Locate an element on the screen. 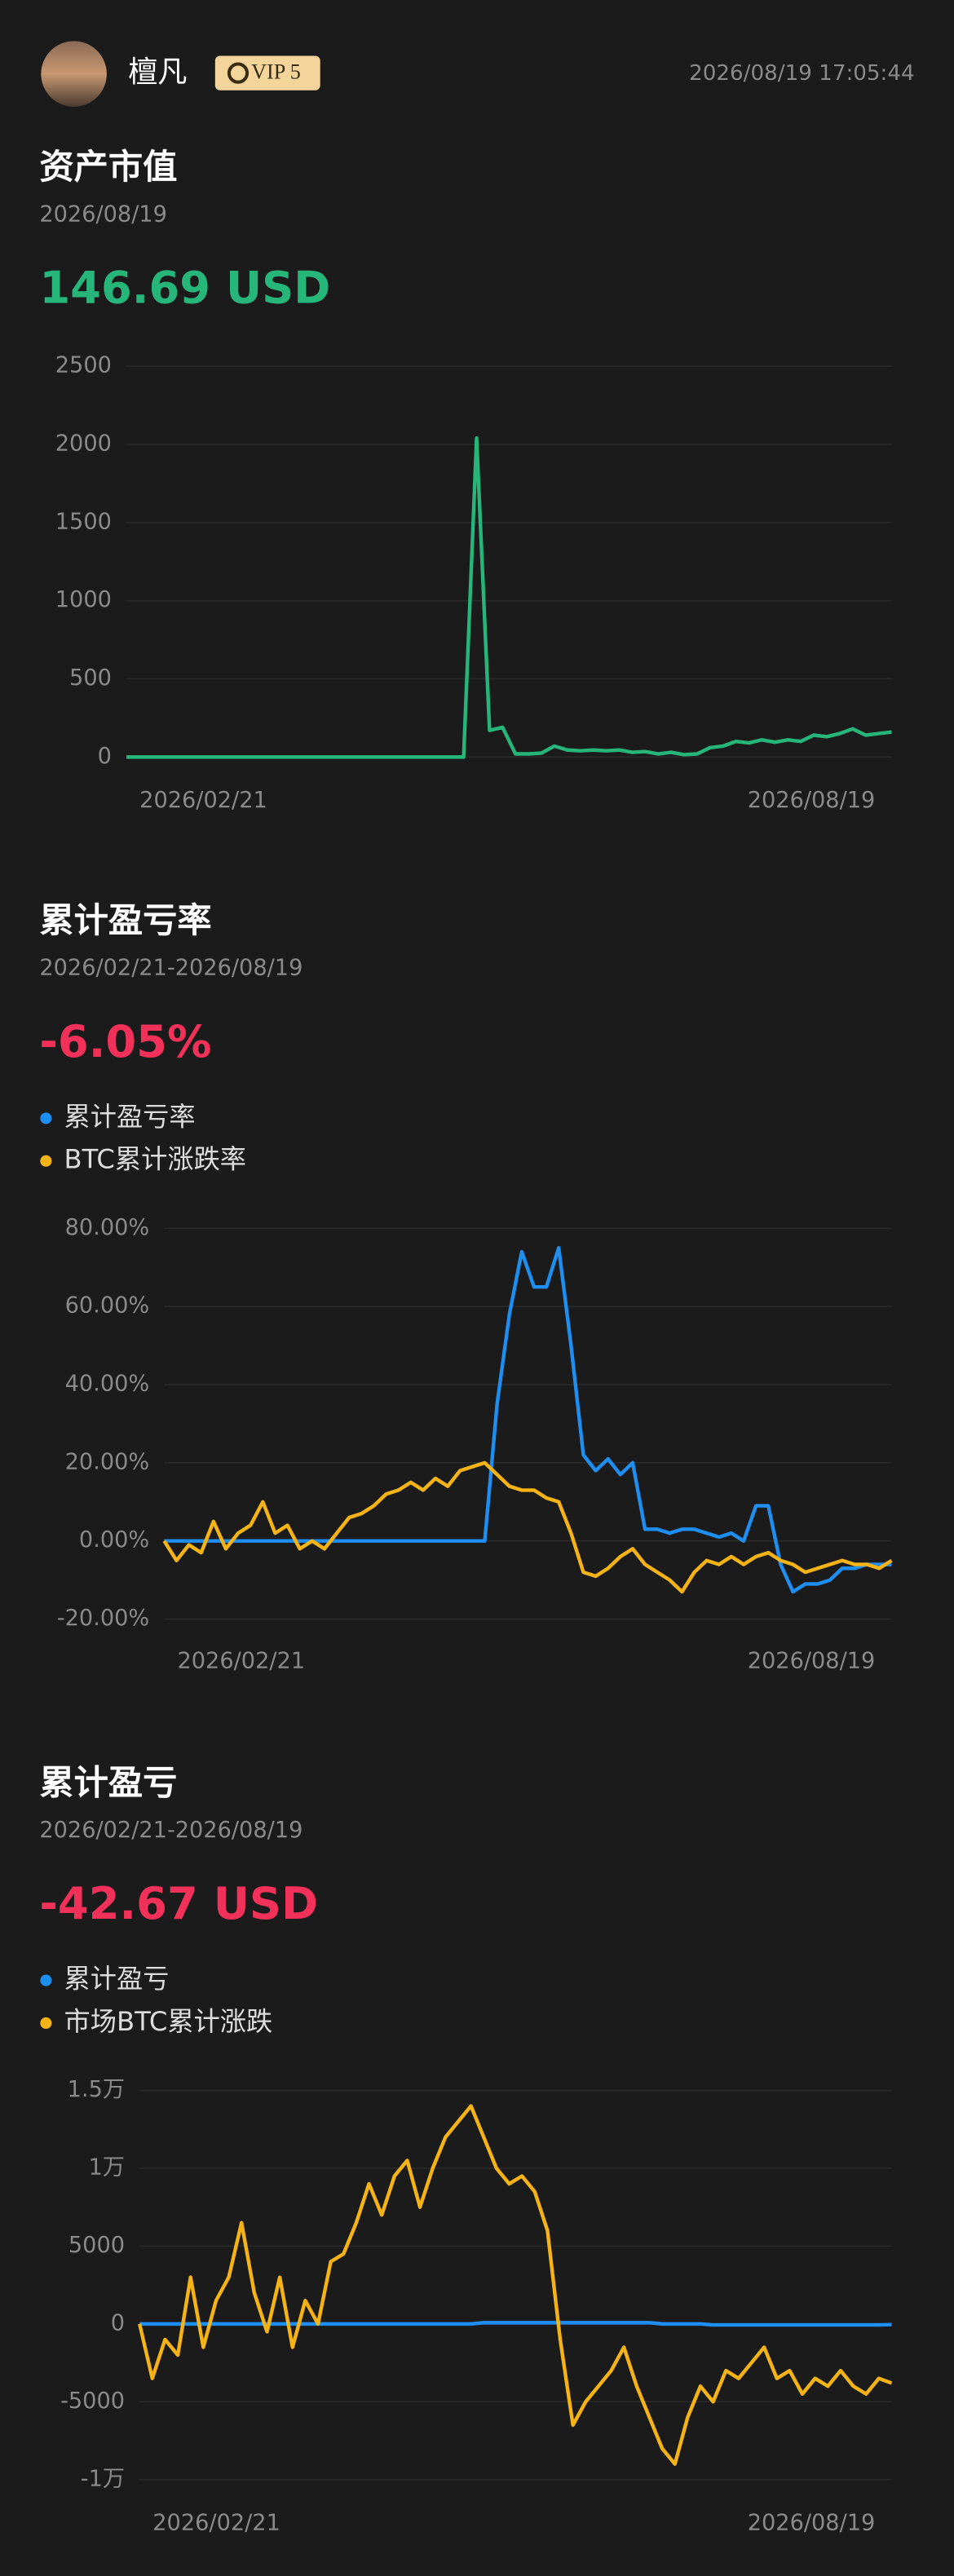 This screenshot has width=954, height=2576. legend-label: 累计盈亏率 is located at coordinates (130, 1116).